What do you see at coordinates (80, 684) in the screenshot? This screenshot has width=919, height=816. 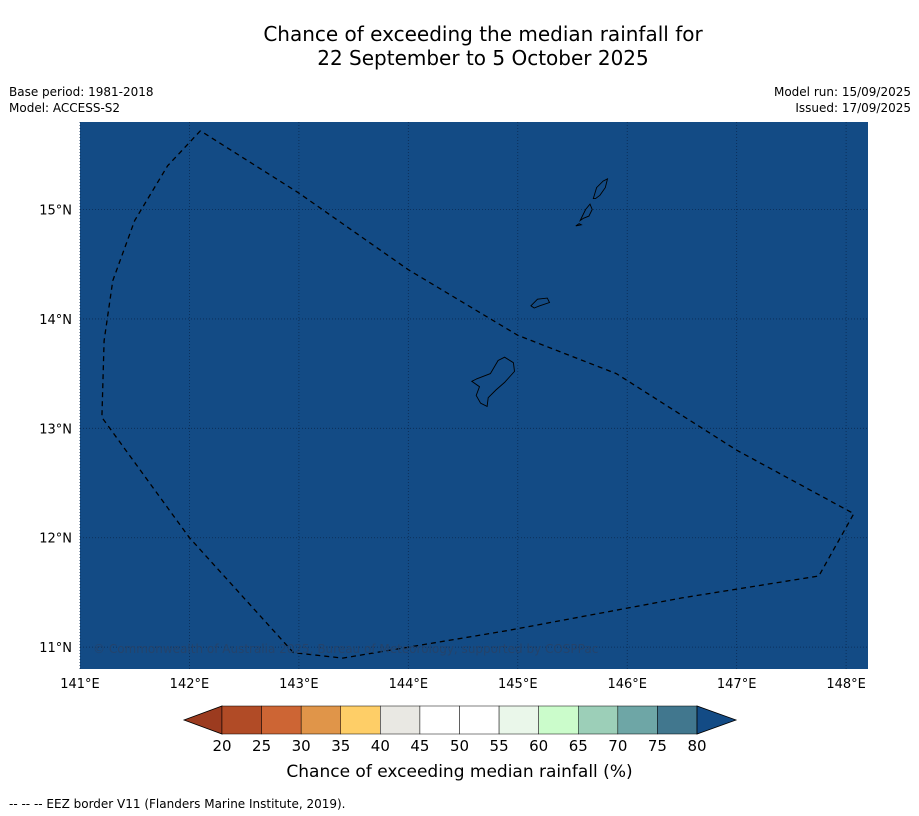 I see `lon-tick-label: 141°E` at bounding box center [80, 684].